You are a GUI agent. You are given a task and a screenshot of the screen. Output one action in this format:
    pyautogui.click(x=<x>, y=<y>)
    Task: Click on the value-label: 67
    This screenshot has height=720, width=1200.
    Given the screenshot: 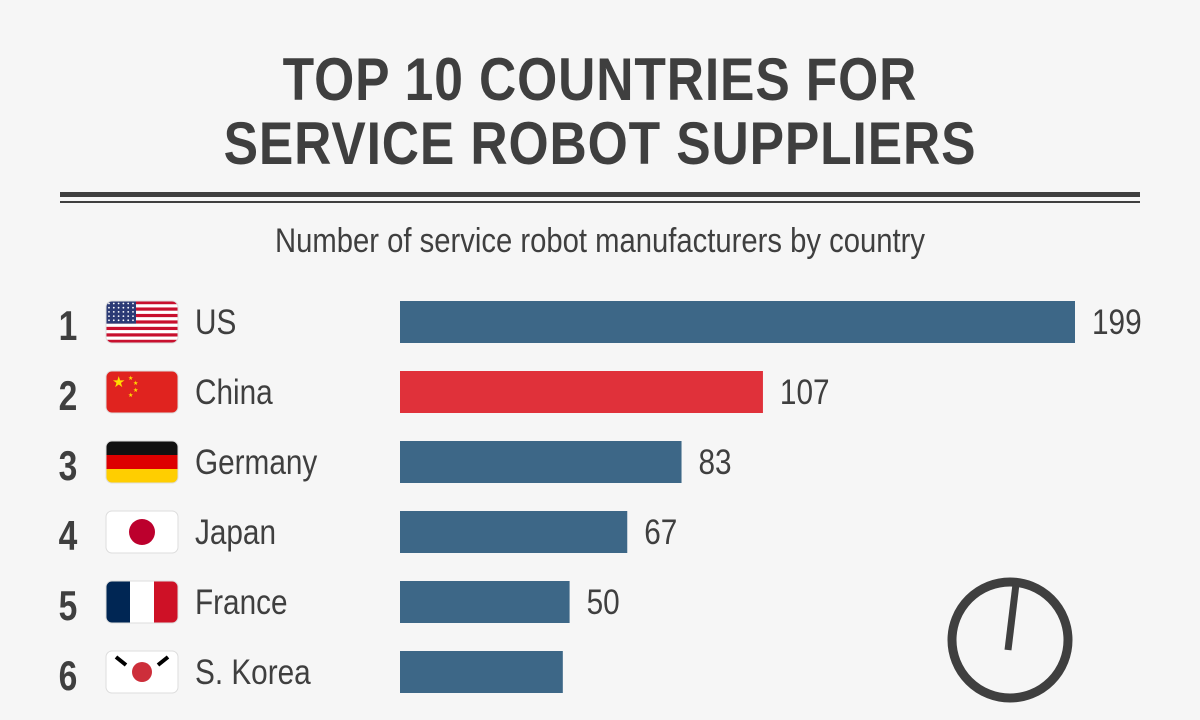 What is the action you would take?
    pyautogui.click(x=660, y=532)
    